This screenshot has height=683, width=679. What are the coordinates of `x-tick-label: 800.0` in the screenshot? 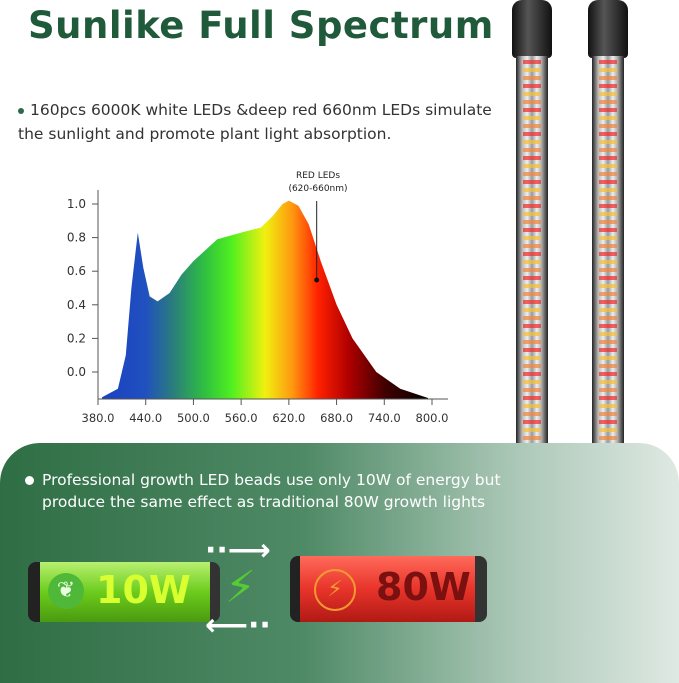 It's located at (432, 418).